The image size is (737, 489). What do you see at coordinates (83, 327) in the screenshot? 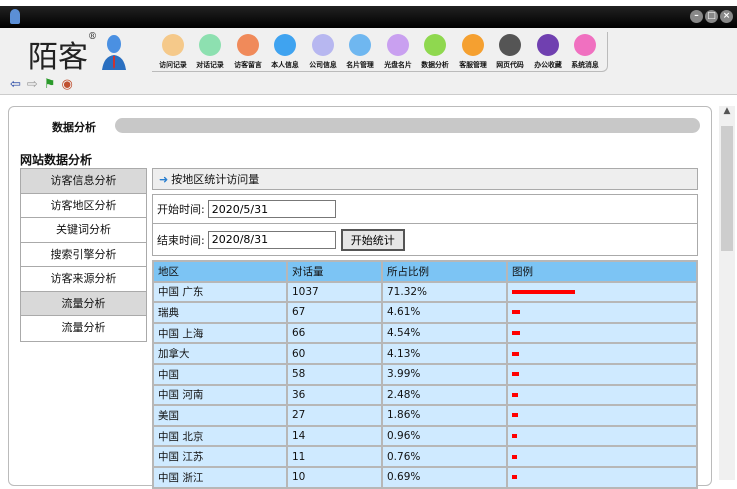
I see `menu-item: 流量分析` at bounding box center [83, 327].